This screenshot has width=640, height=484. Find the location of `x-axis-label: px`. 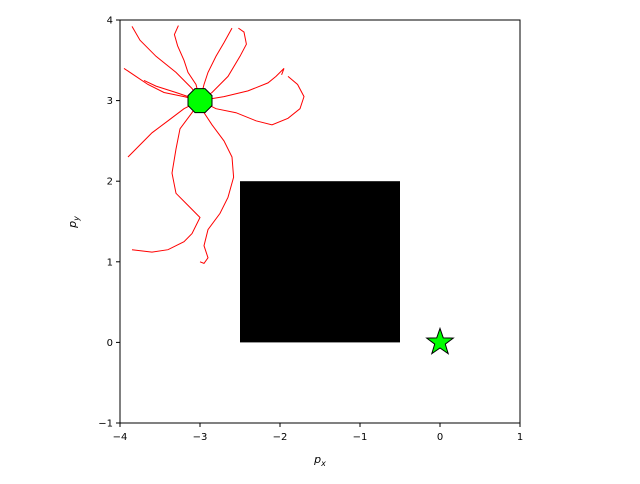

x-axis-label: px is located at coordinates (319, 460).